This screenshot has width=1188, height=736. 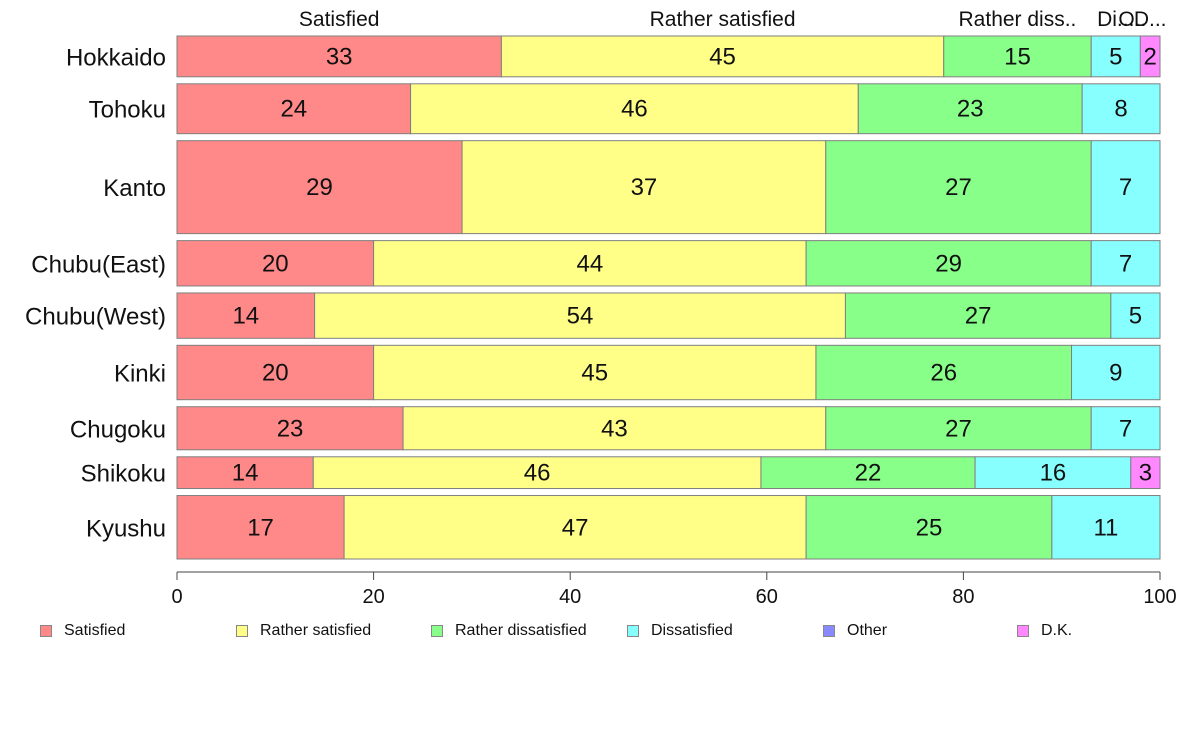 What do you see at coordinates (1057, 630) in the screenshot?
I see `legend-label: D.K.` at bounding box center [1057, 630].